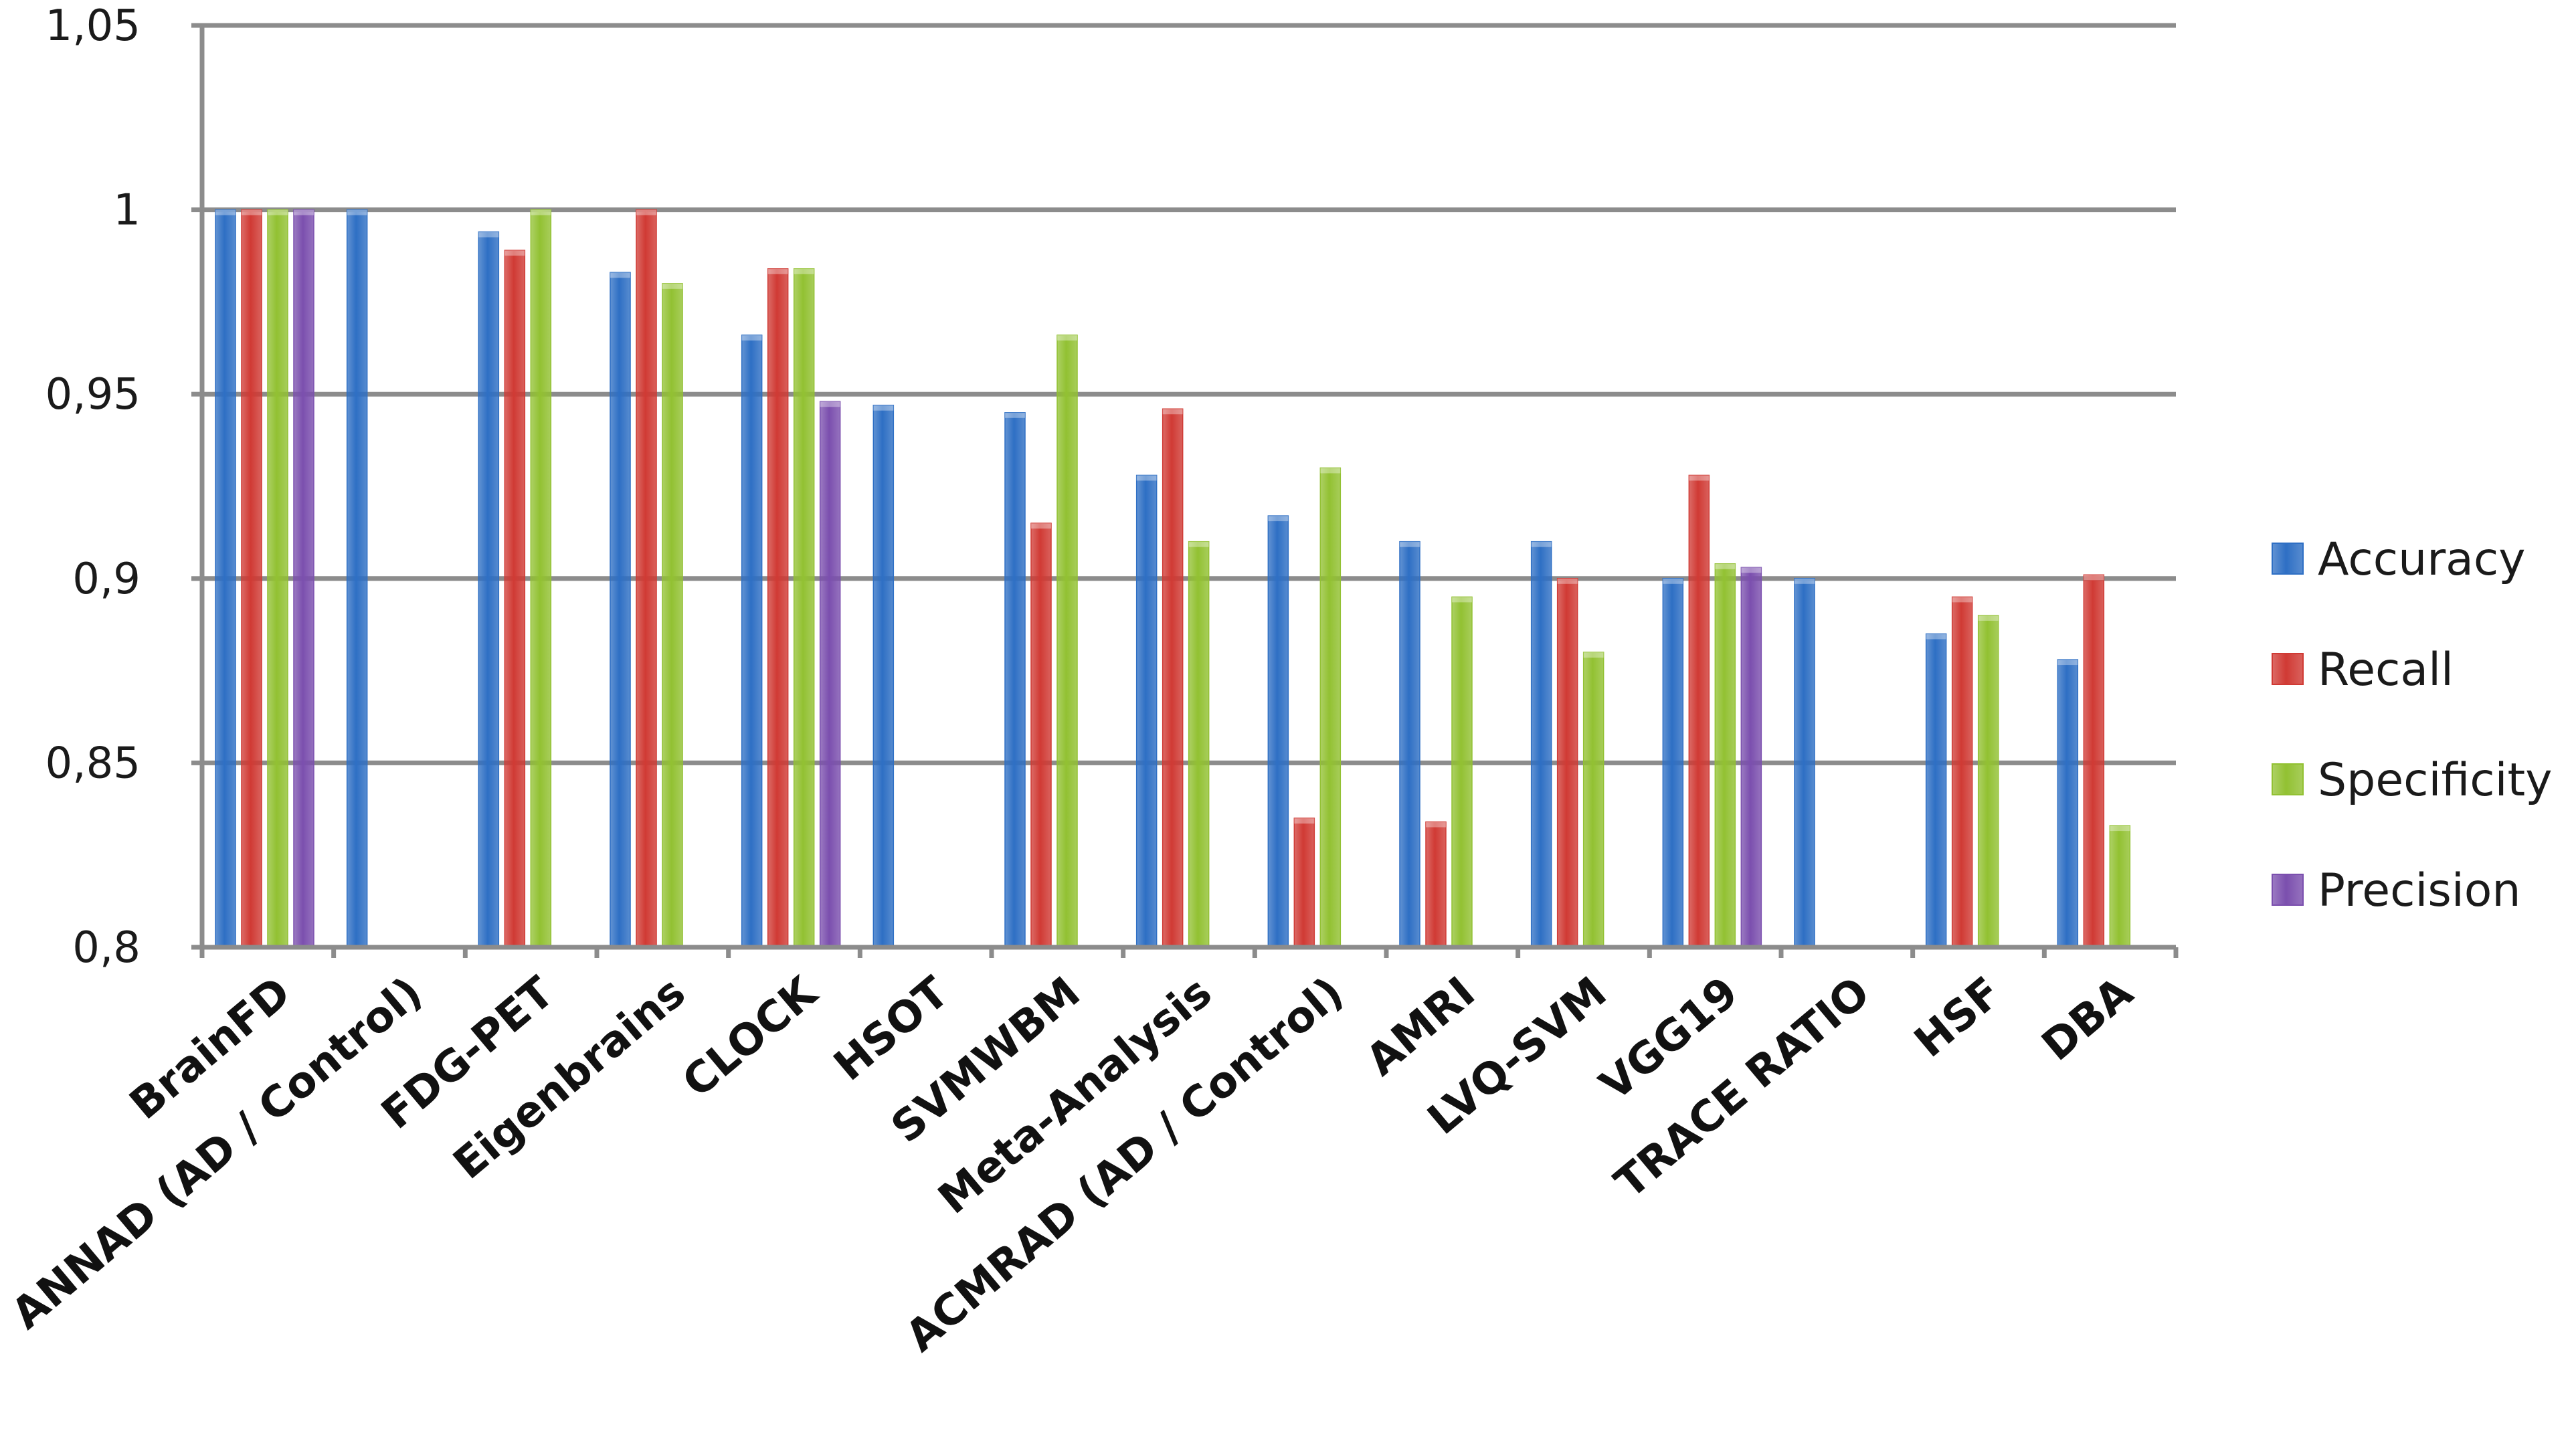  What do you see at coordinates (1462, 772) in the screenshot?
I see `bar-amri-specificity` at bounding box center [1462, 772].